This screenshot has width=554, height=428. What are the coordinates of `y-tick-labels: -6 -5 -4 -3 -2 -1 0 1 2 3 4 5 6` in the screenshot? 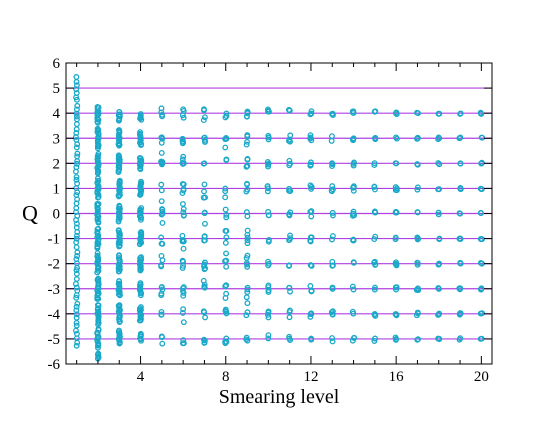 It's located at (54, 214).